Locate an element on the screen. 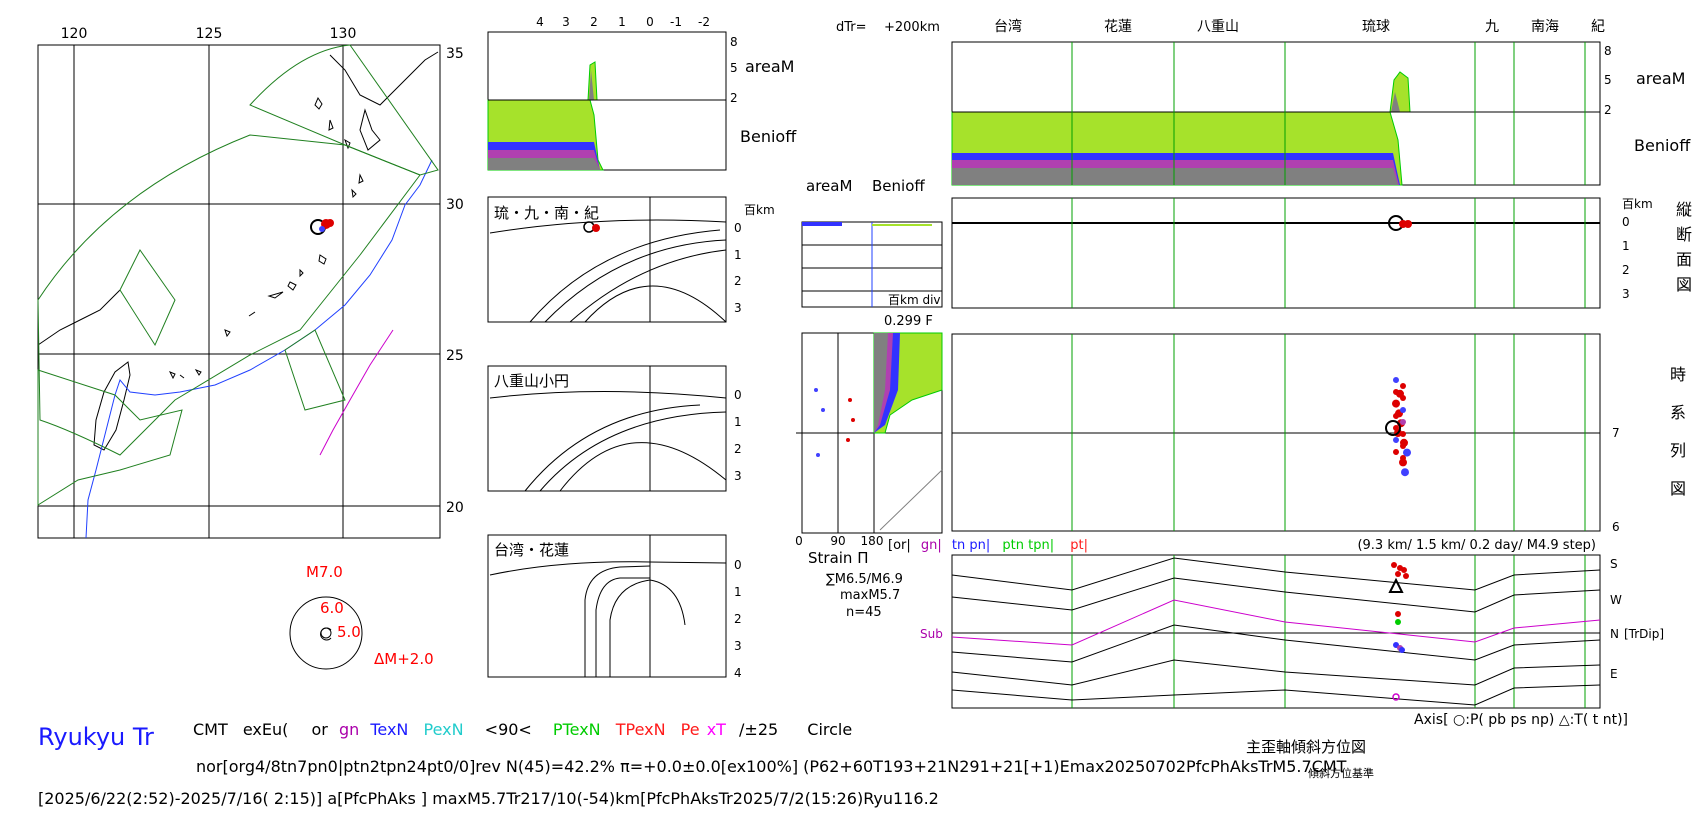  sector-ryukyu is located at coordinates (229, 295).